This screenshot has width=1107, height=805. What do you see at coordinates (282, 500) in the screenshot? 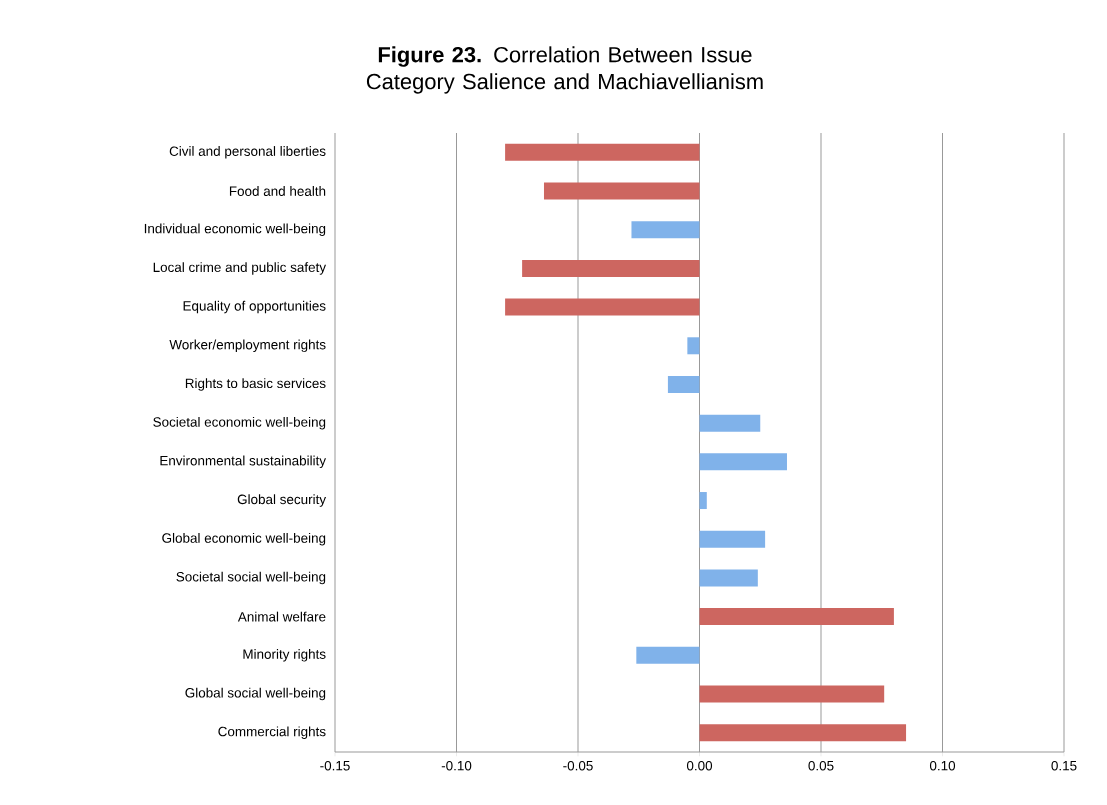
I see `y-tick-label: Global security` at bounding box center [282, 500].